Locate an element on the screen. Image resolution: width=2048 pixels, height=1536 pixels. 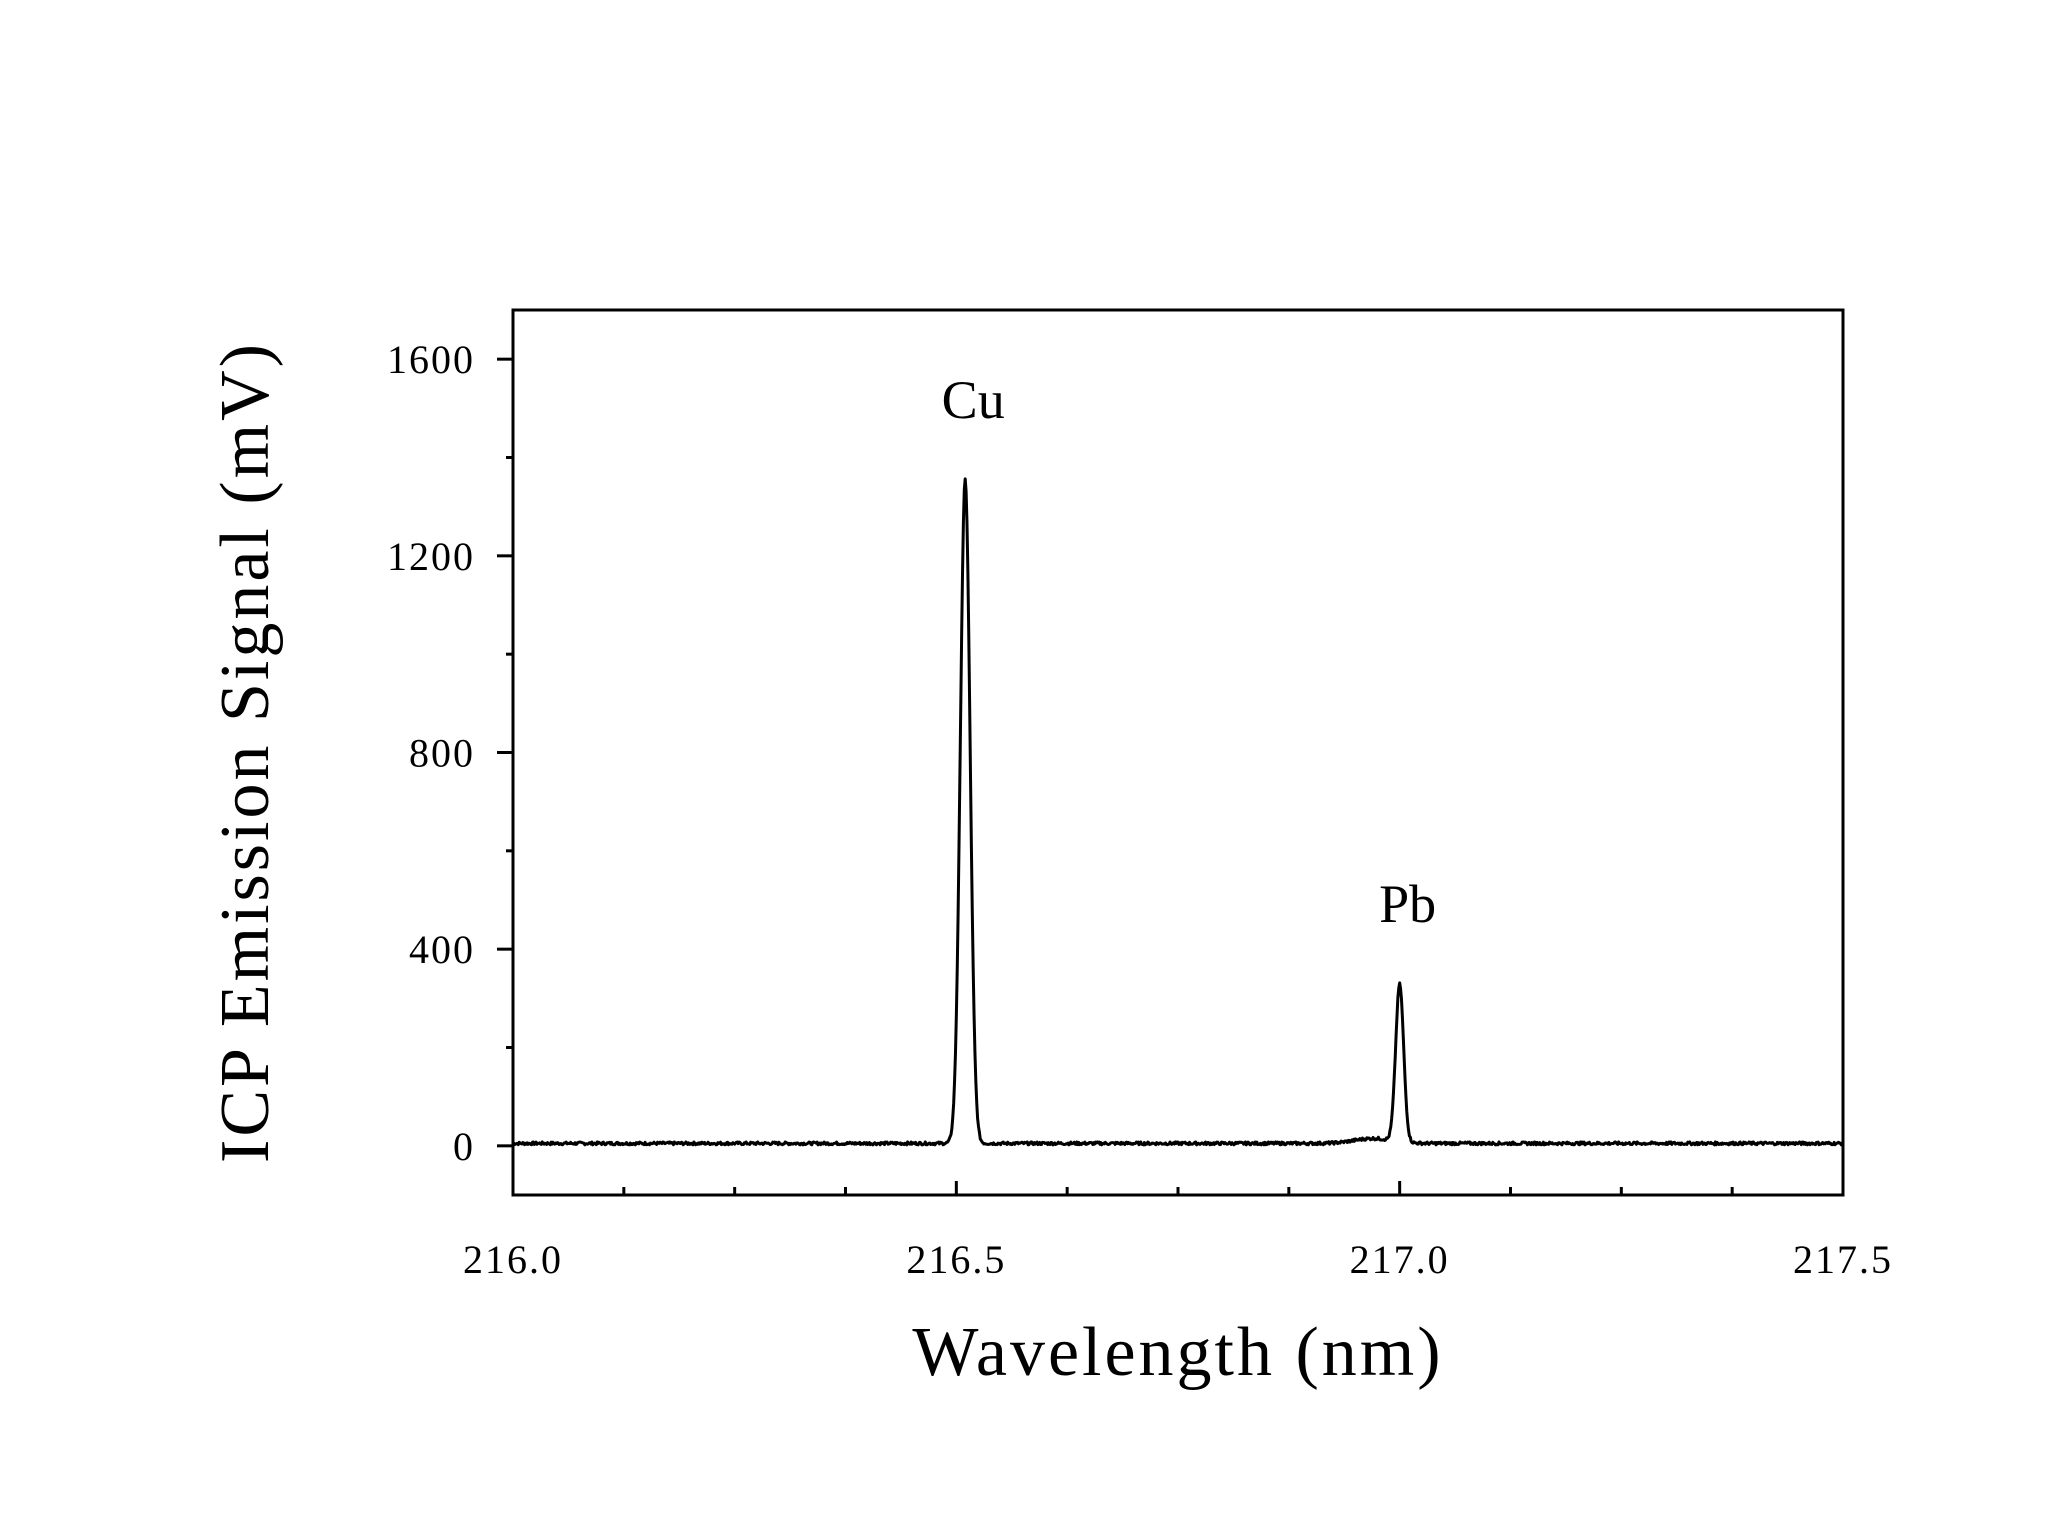
x-tick-label: 216.0 is located at coordinates (513, 1259).